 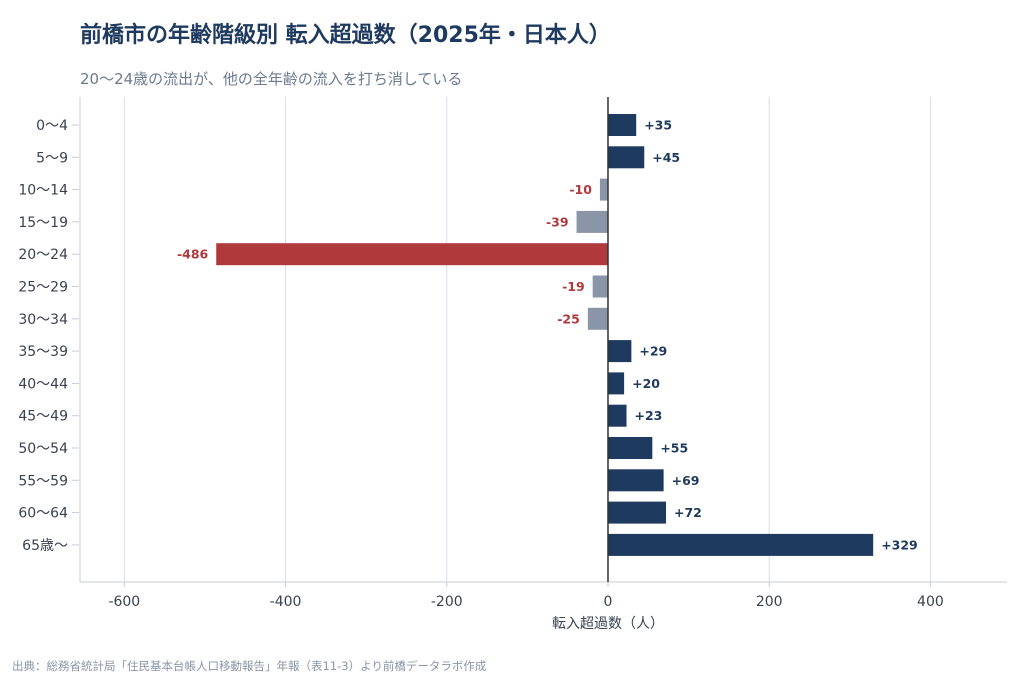 I want to click on category-label: 40〜44, so click(x=43, y=384).